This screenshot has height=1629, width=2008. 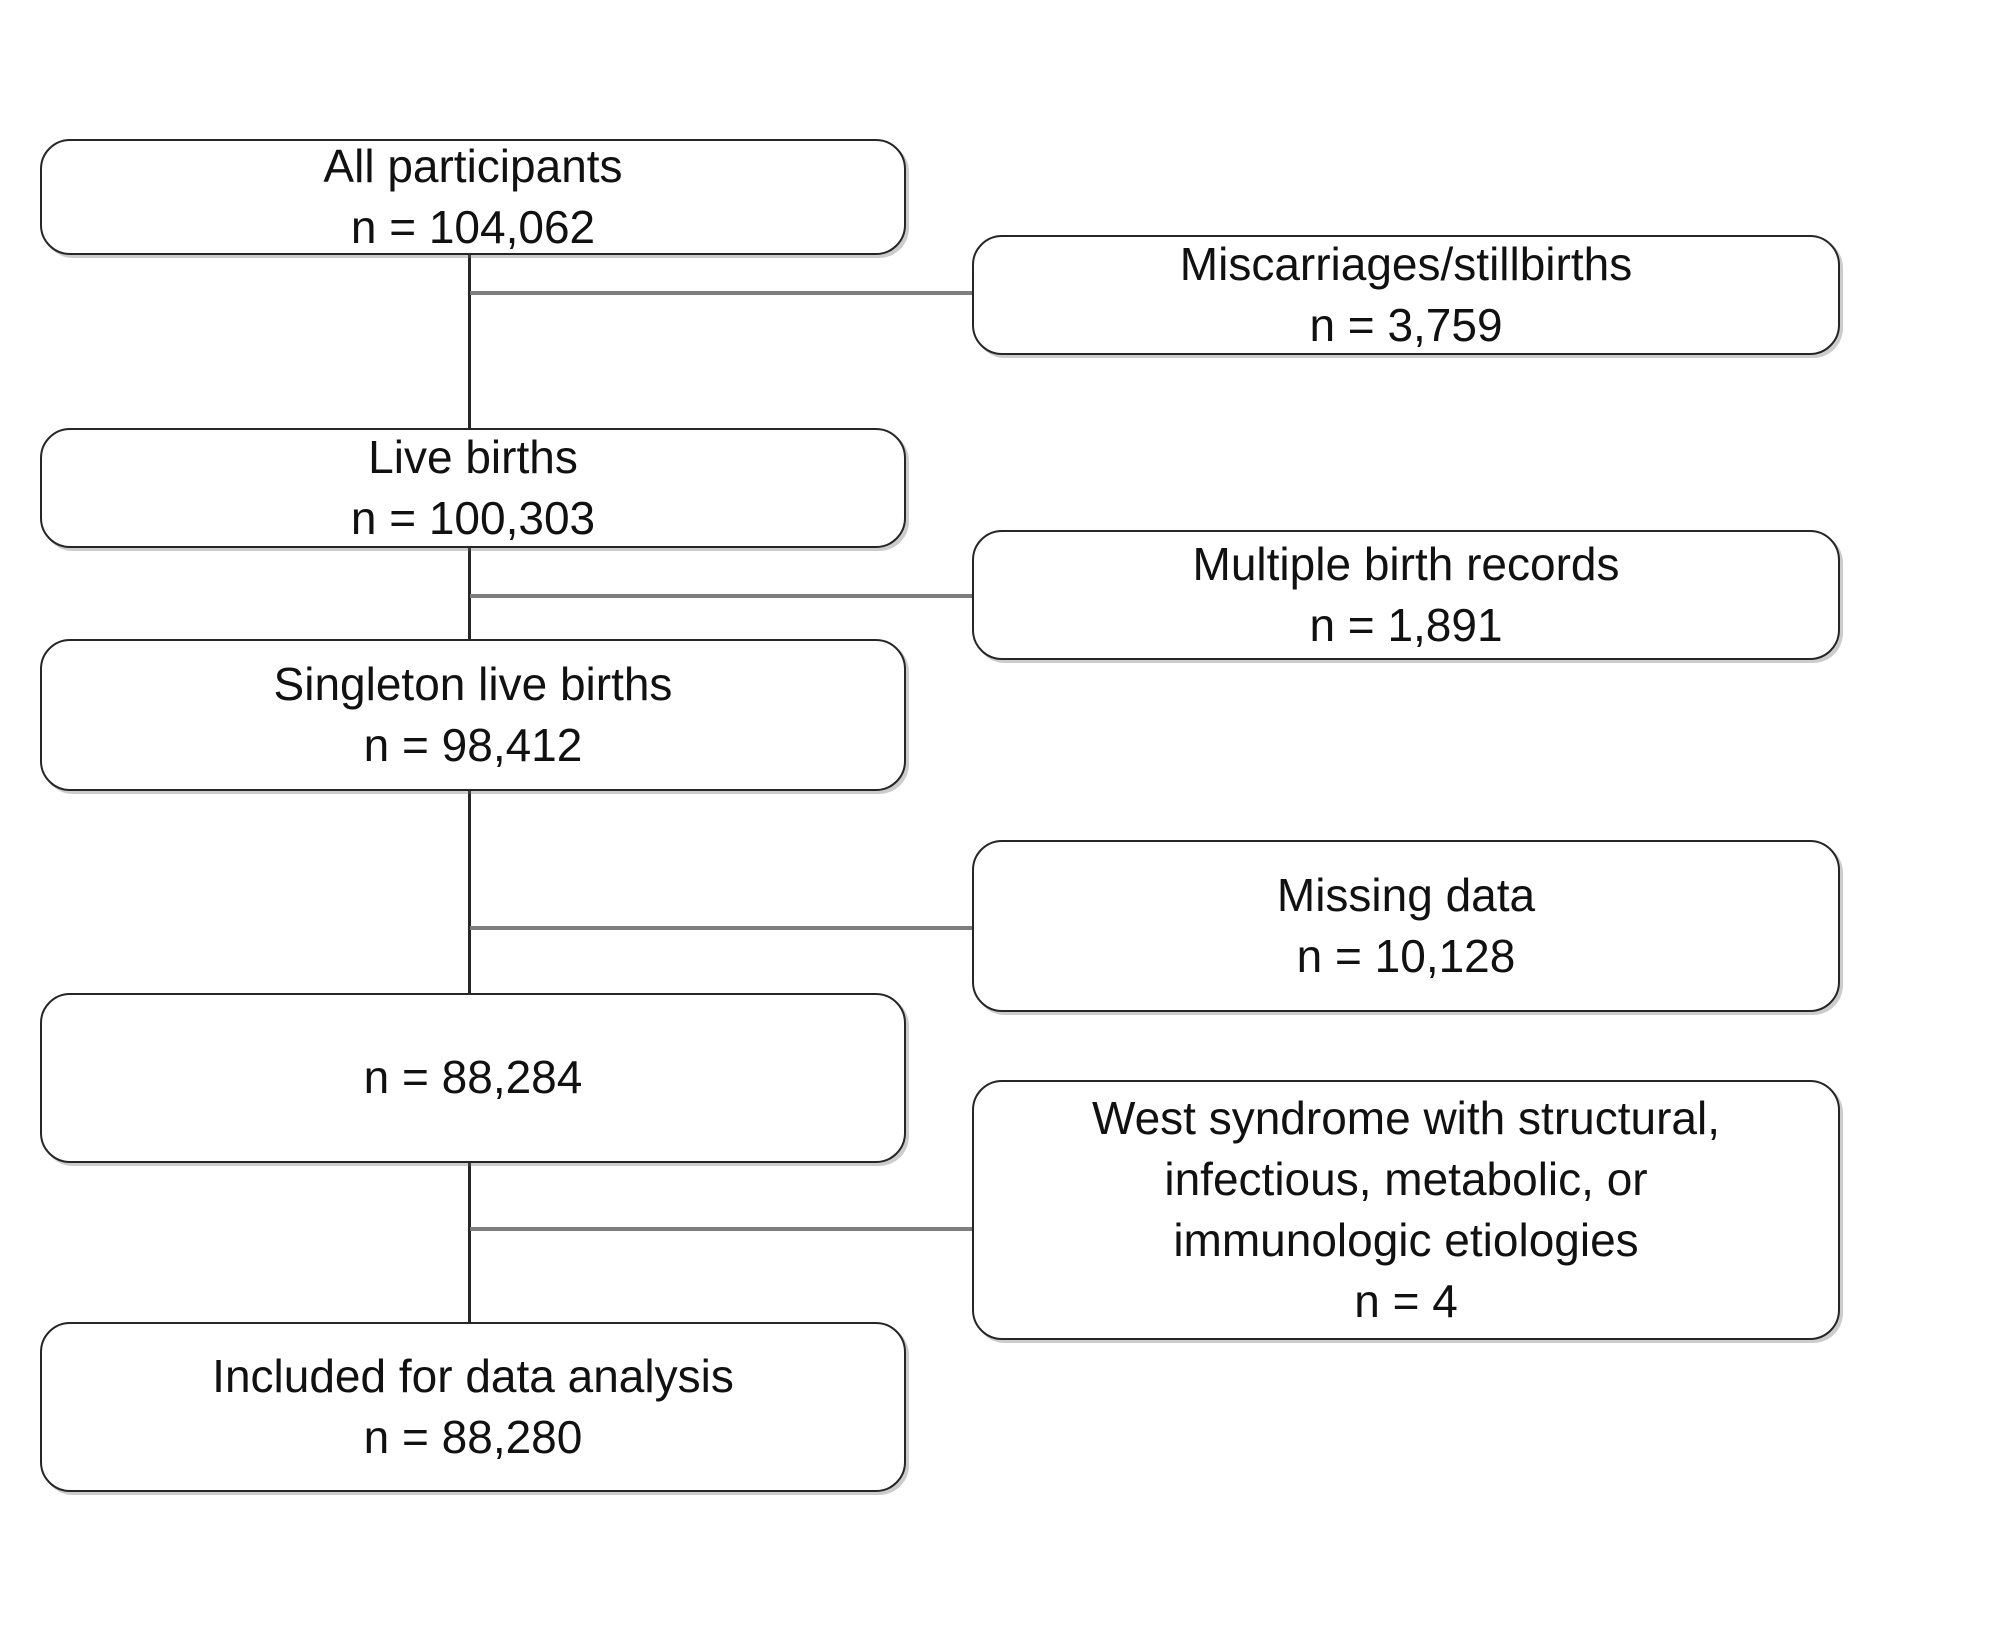 What do you see at coordinates (473, 165) in the screenshot?
I see `box-label: All participants` at bounding box center [473, 165].